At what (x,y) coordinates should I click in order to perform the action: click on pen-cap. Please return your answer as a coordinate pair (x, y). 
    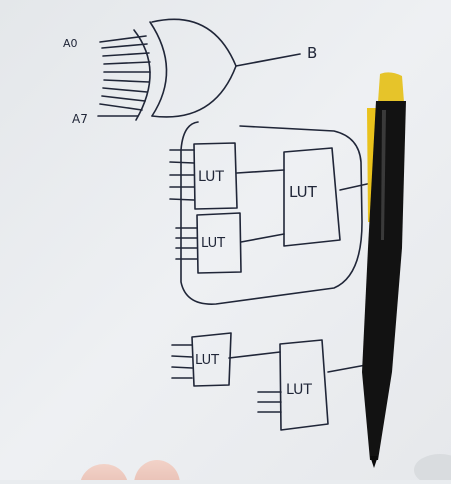
    Looking at the image, I should click on (391, 87).